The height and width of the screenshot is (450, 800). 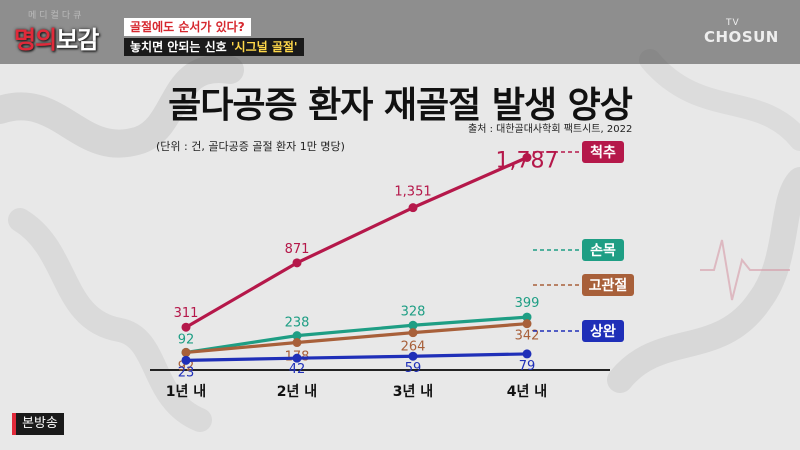 What do you see at coordinates (77, 40) in the screenshot?
I see `program-logo-white: 보감` at bounding box center [77, 40].